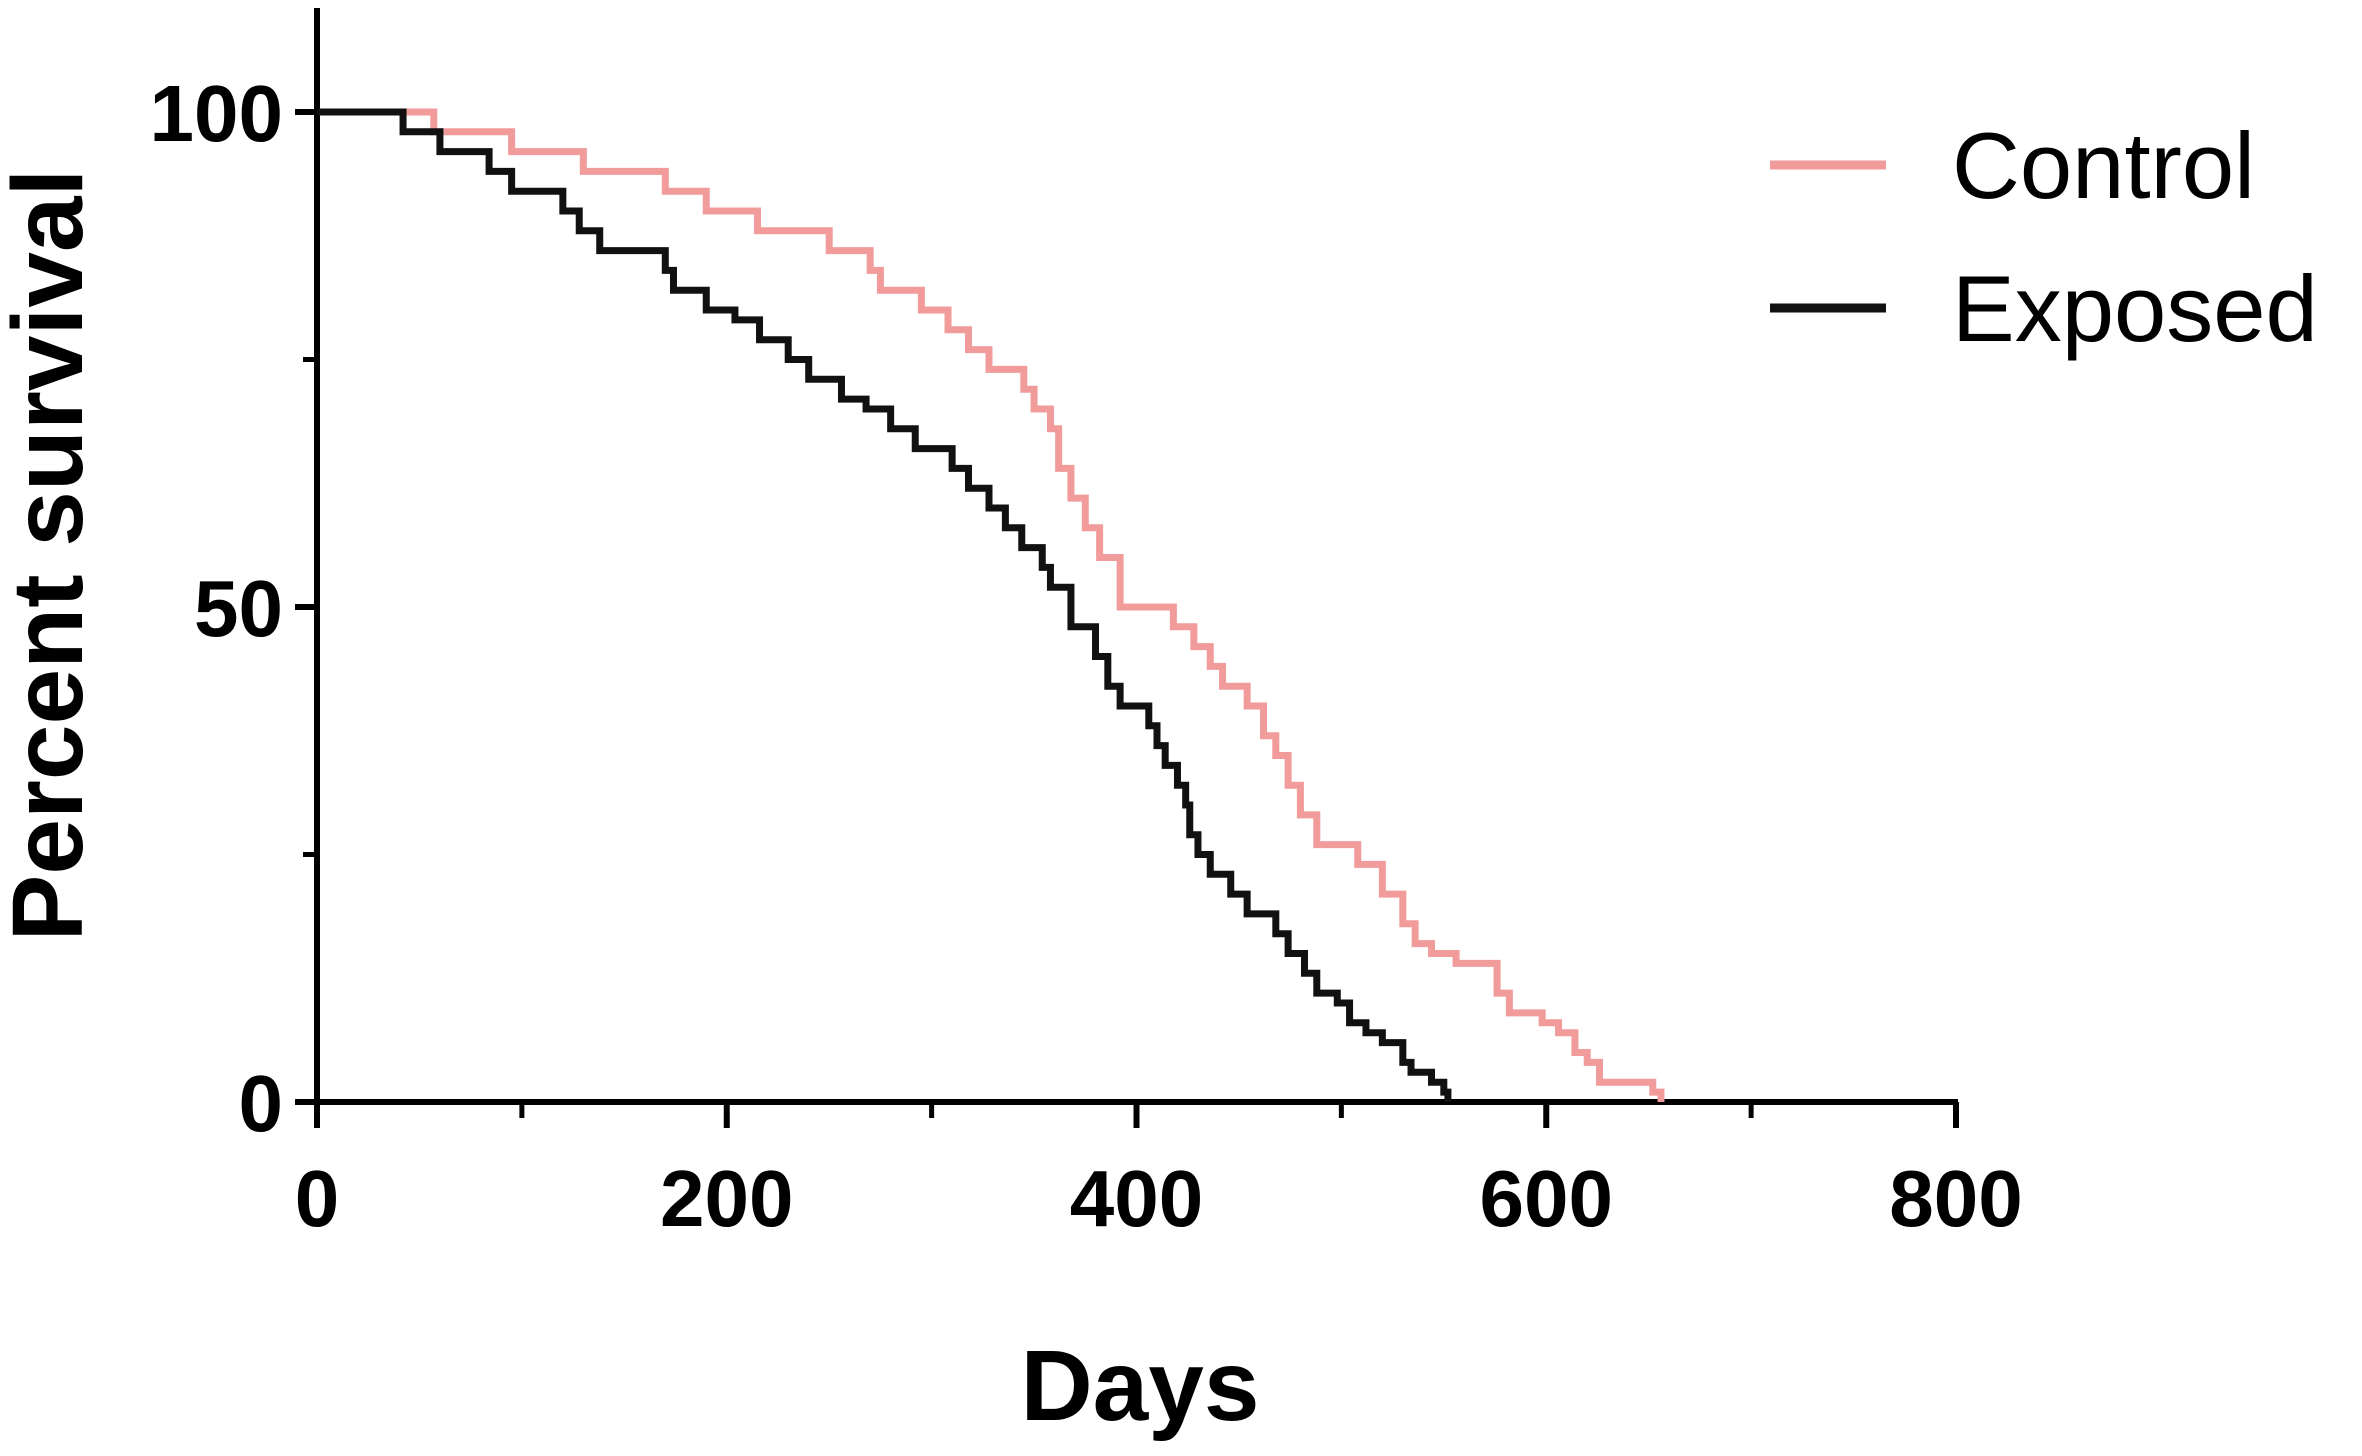 This screenshot has height=1456, width=2362. What do you see at coordinates (238, 608) in the screenshot?
I see `y-tick-label: 50` at bounding box center [238, 608].